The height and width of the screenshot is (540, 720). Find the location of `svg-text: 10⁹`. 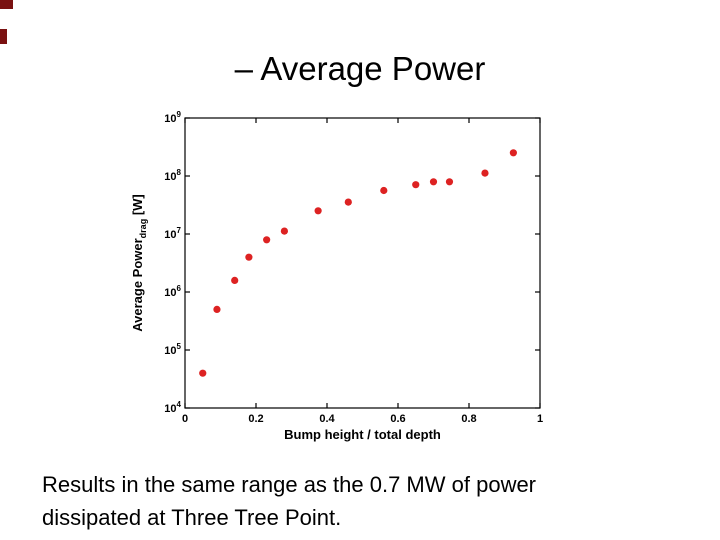

svg-text: 10⁹ is located at coordinates (172, 117).